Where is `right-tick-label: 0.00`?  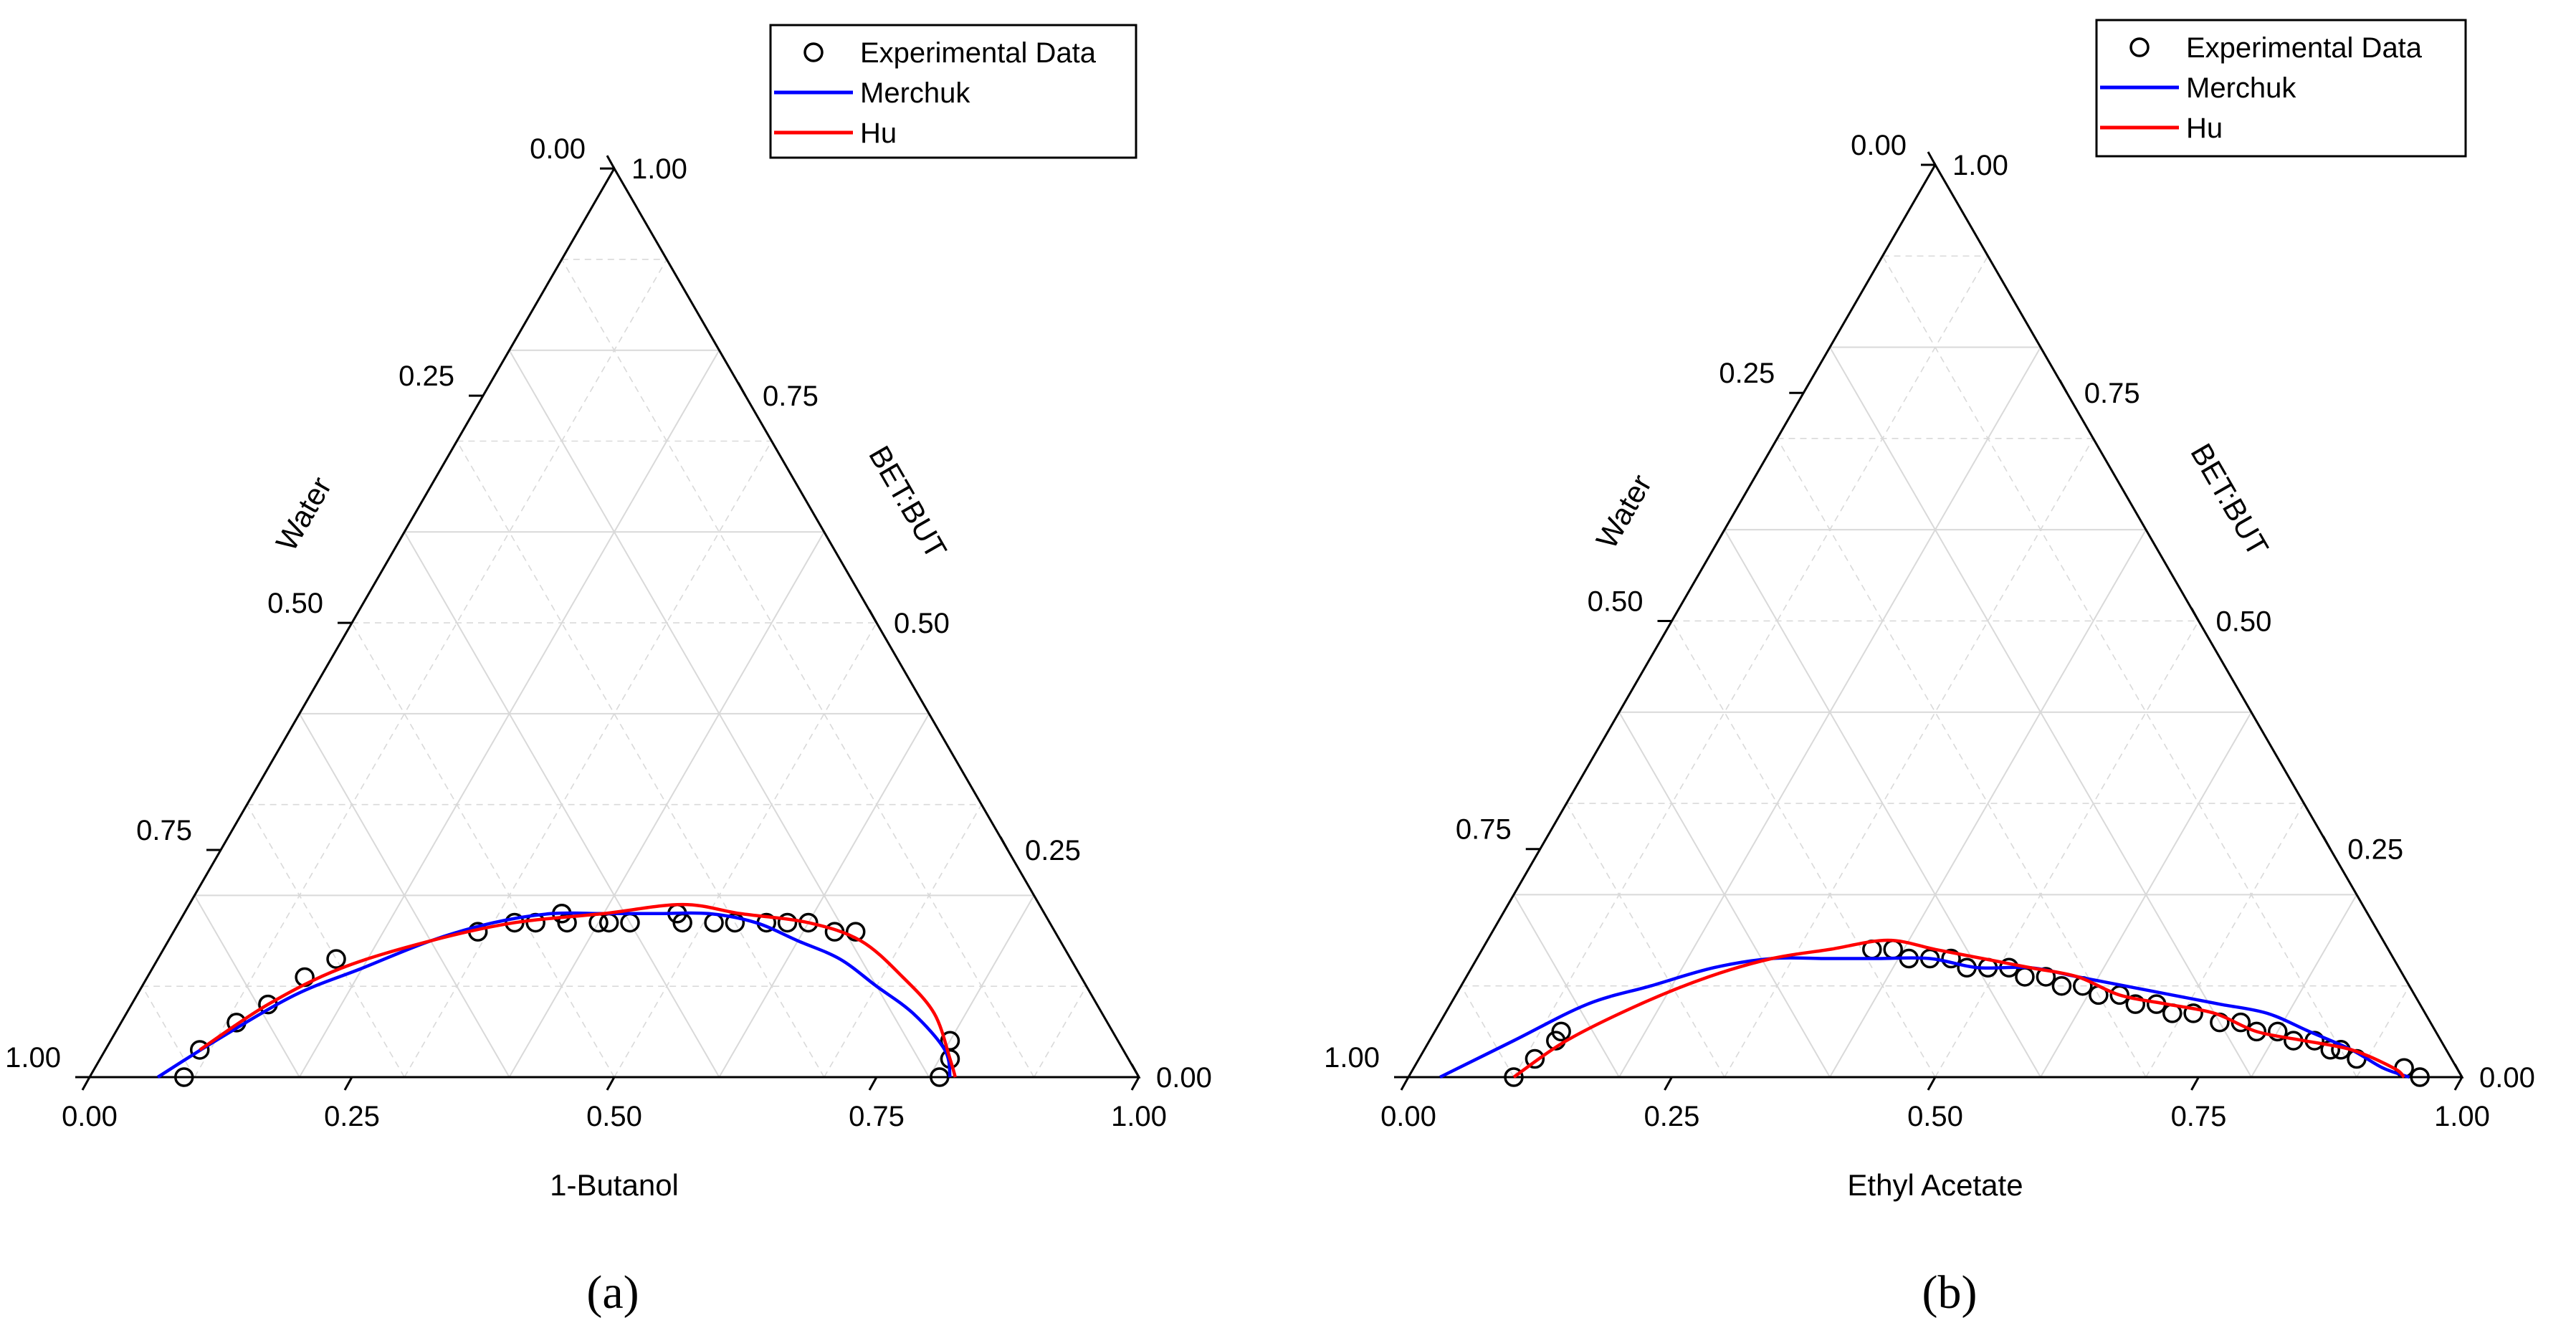
right-tick-label: 0.00 is located at coordinates (1184, 1078).